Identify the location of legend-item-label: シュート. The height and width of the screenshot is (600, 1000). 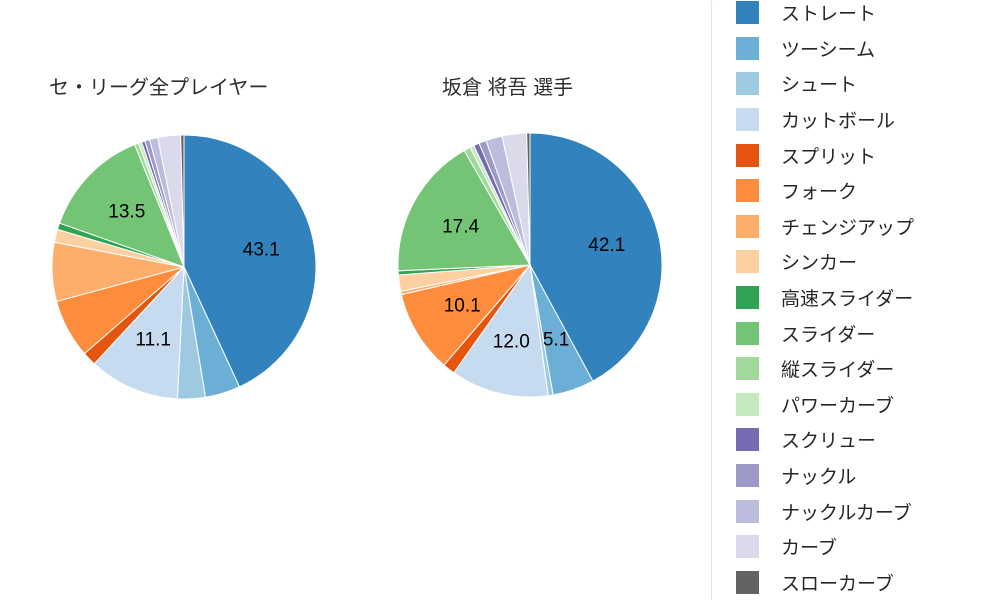
(819, 86).